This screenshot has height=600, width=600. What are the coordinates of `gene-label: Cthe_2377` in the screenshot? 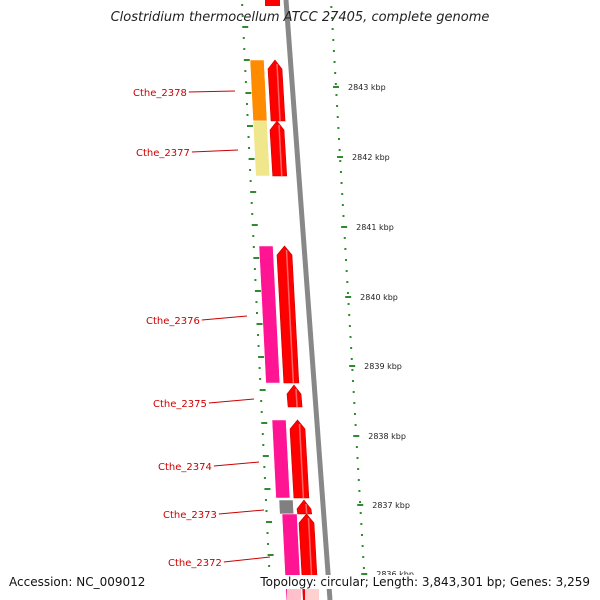 It's located at (163, 153).